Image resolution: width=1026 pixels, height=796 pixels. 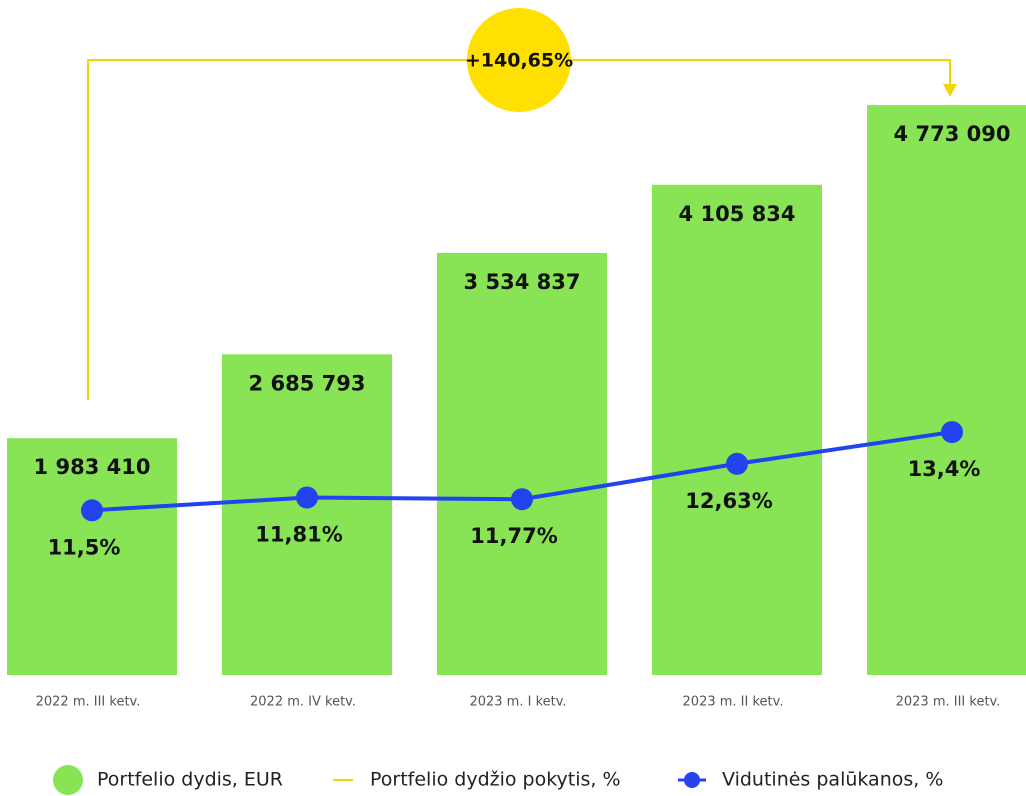 What do you see at coordinates (307, 383) in the screenshot?
I see `bar-value-label: 2 685 793` at bounding box center [307, 383].